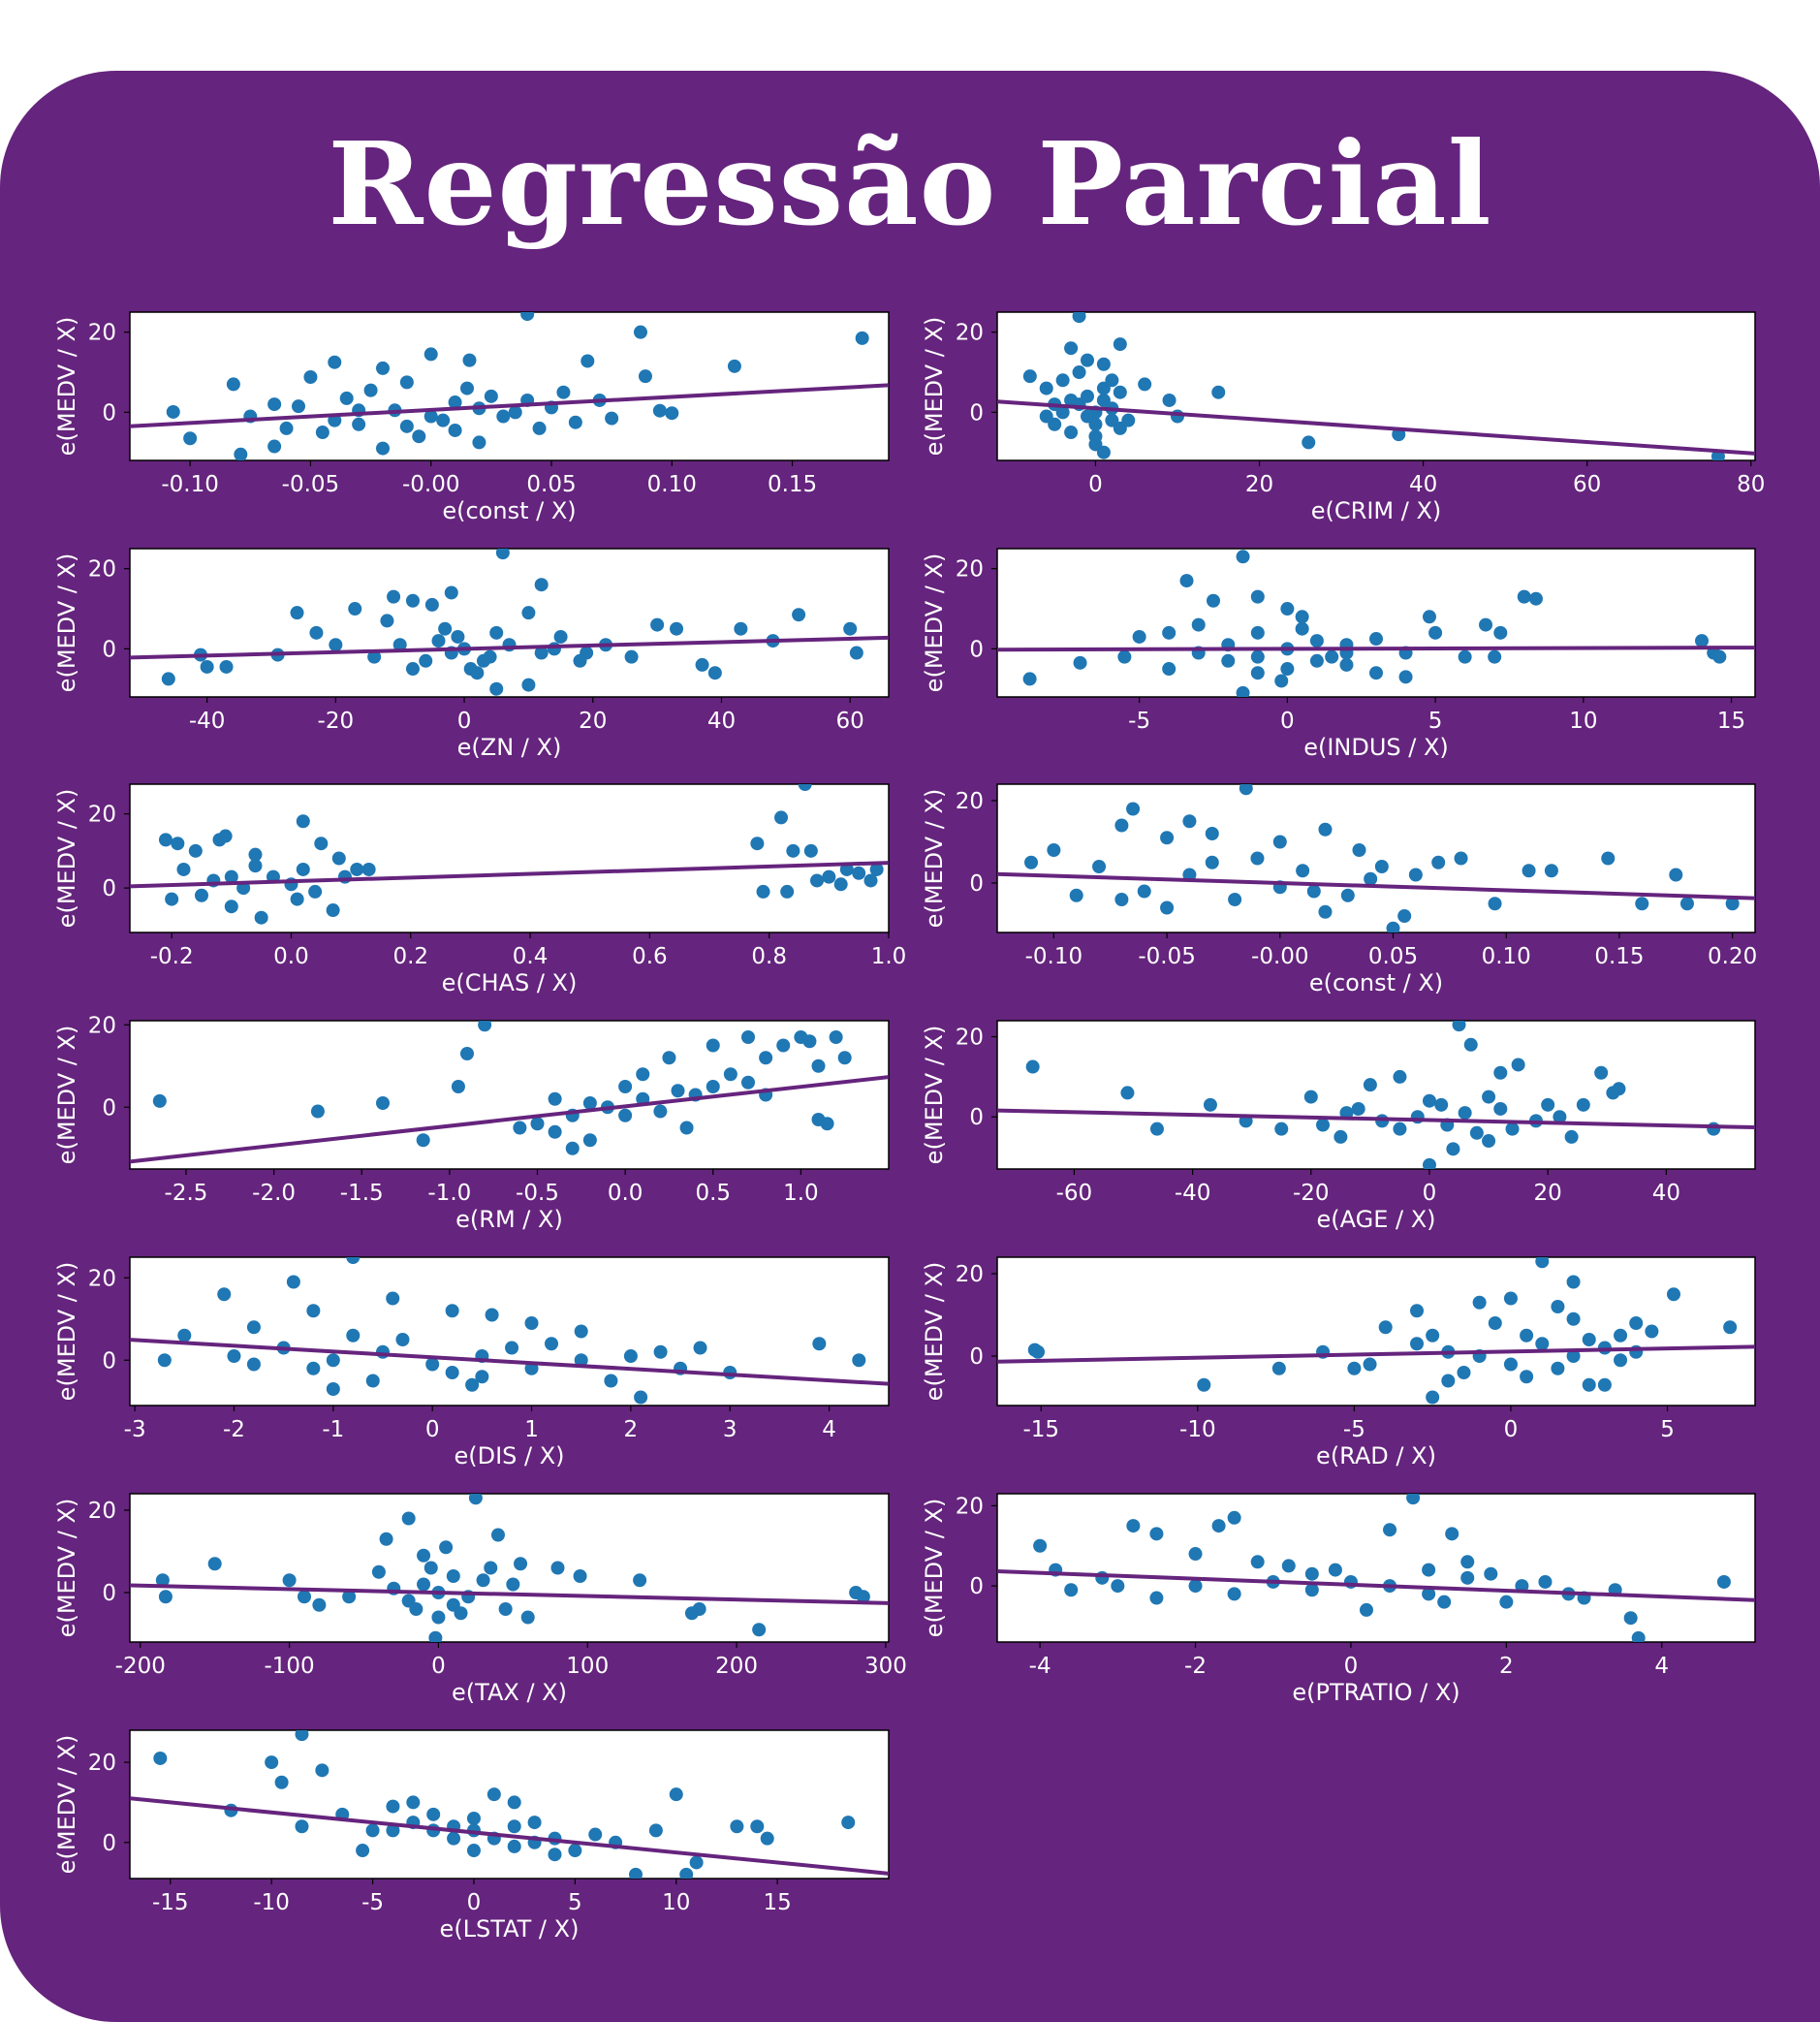 The image size is (1820, 2022). Describe the element at coordinates (889, 956) in the screenshot. I see `x-tick-label: 1.0` at that location.